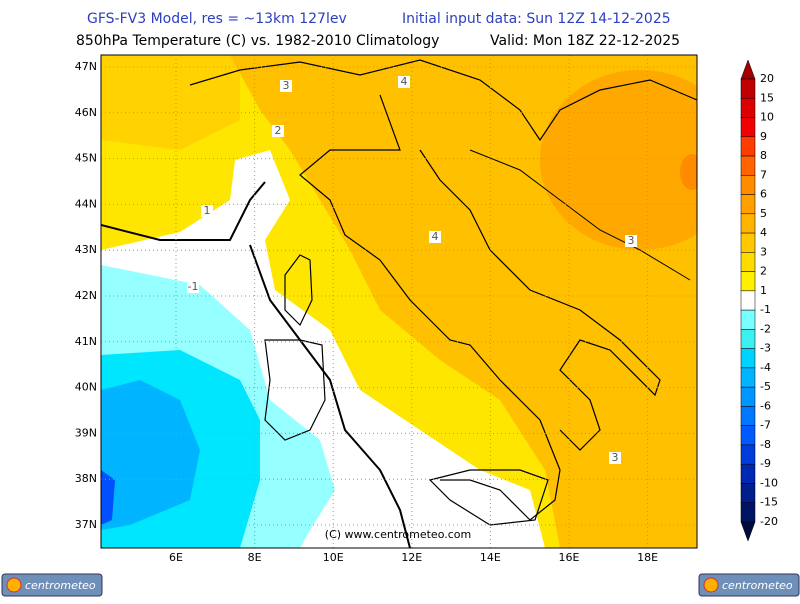 The image size is (800, 604). I want to click on colorbar-label: 1, so click(763, 290).